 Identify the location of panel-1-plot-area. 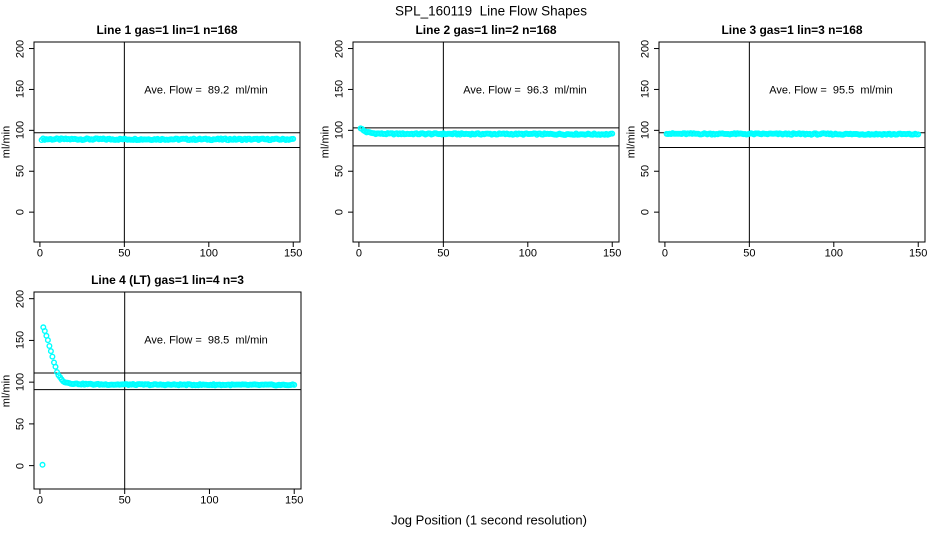
(165, 144).